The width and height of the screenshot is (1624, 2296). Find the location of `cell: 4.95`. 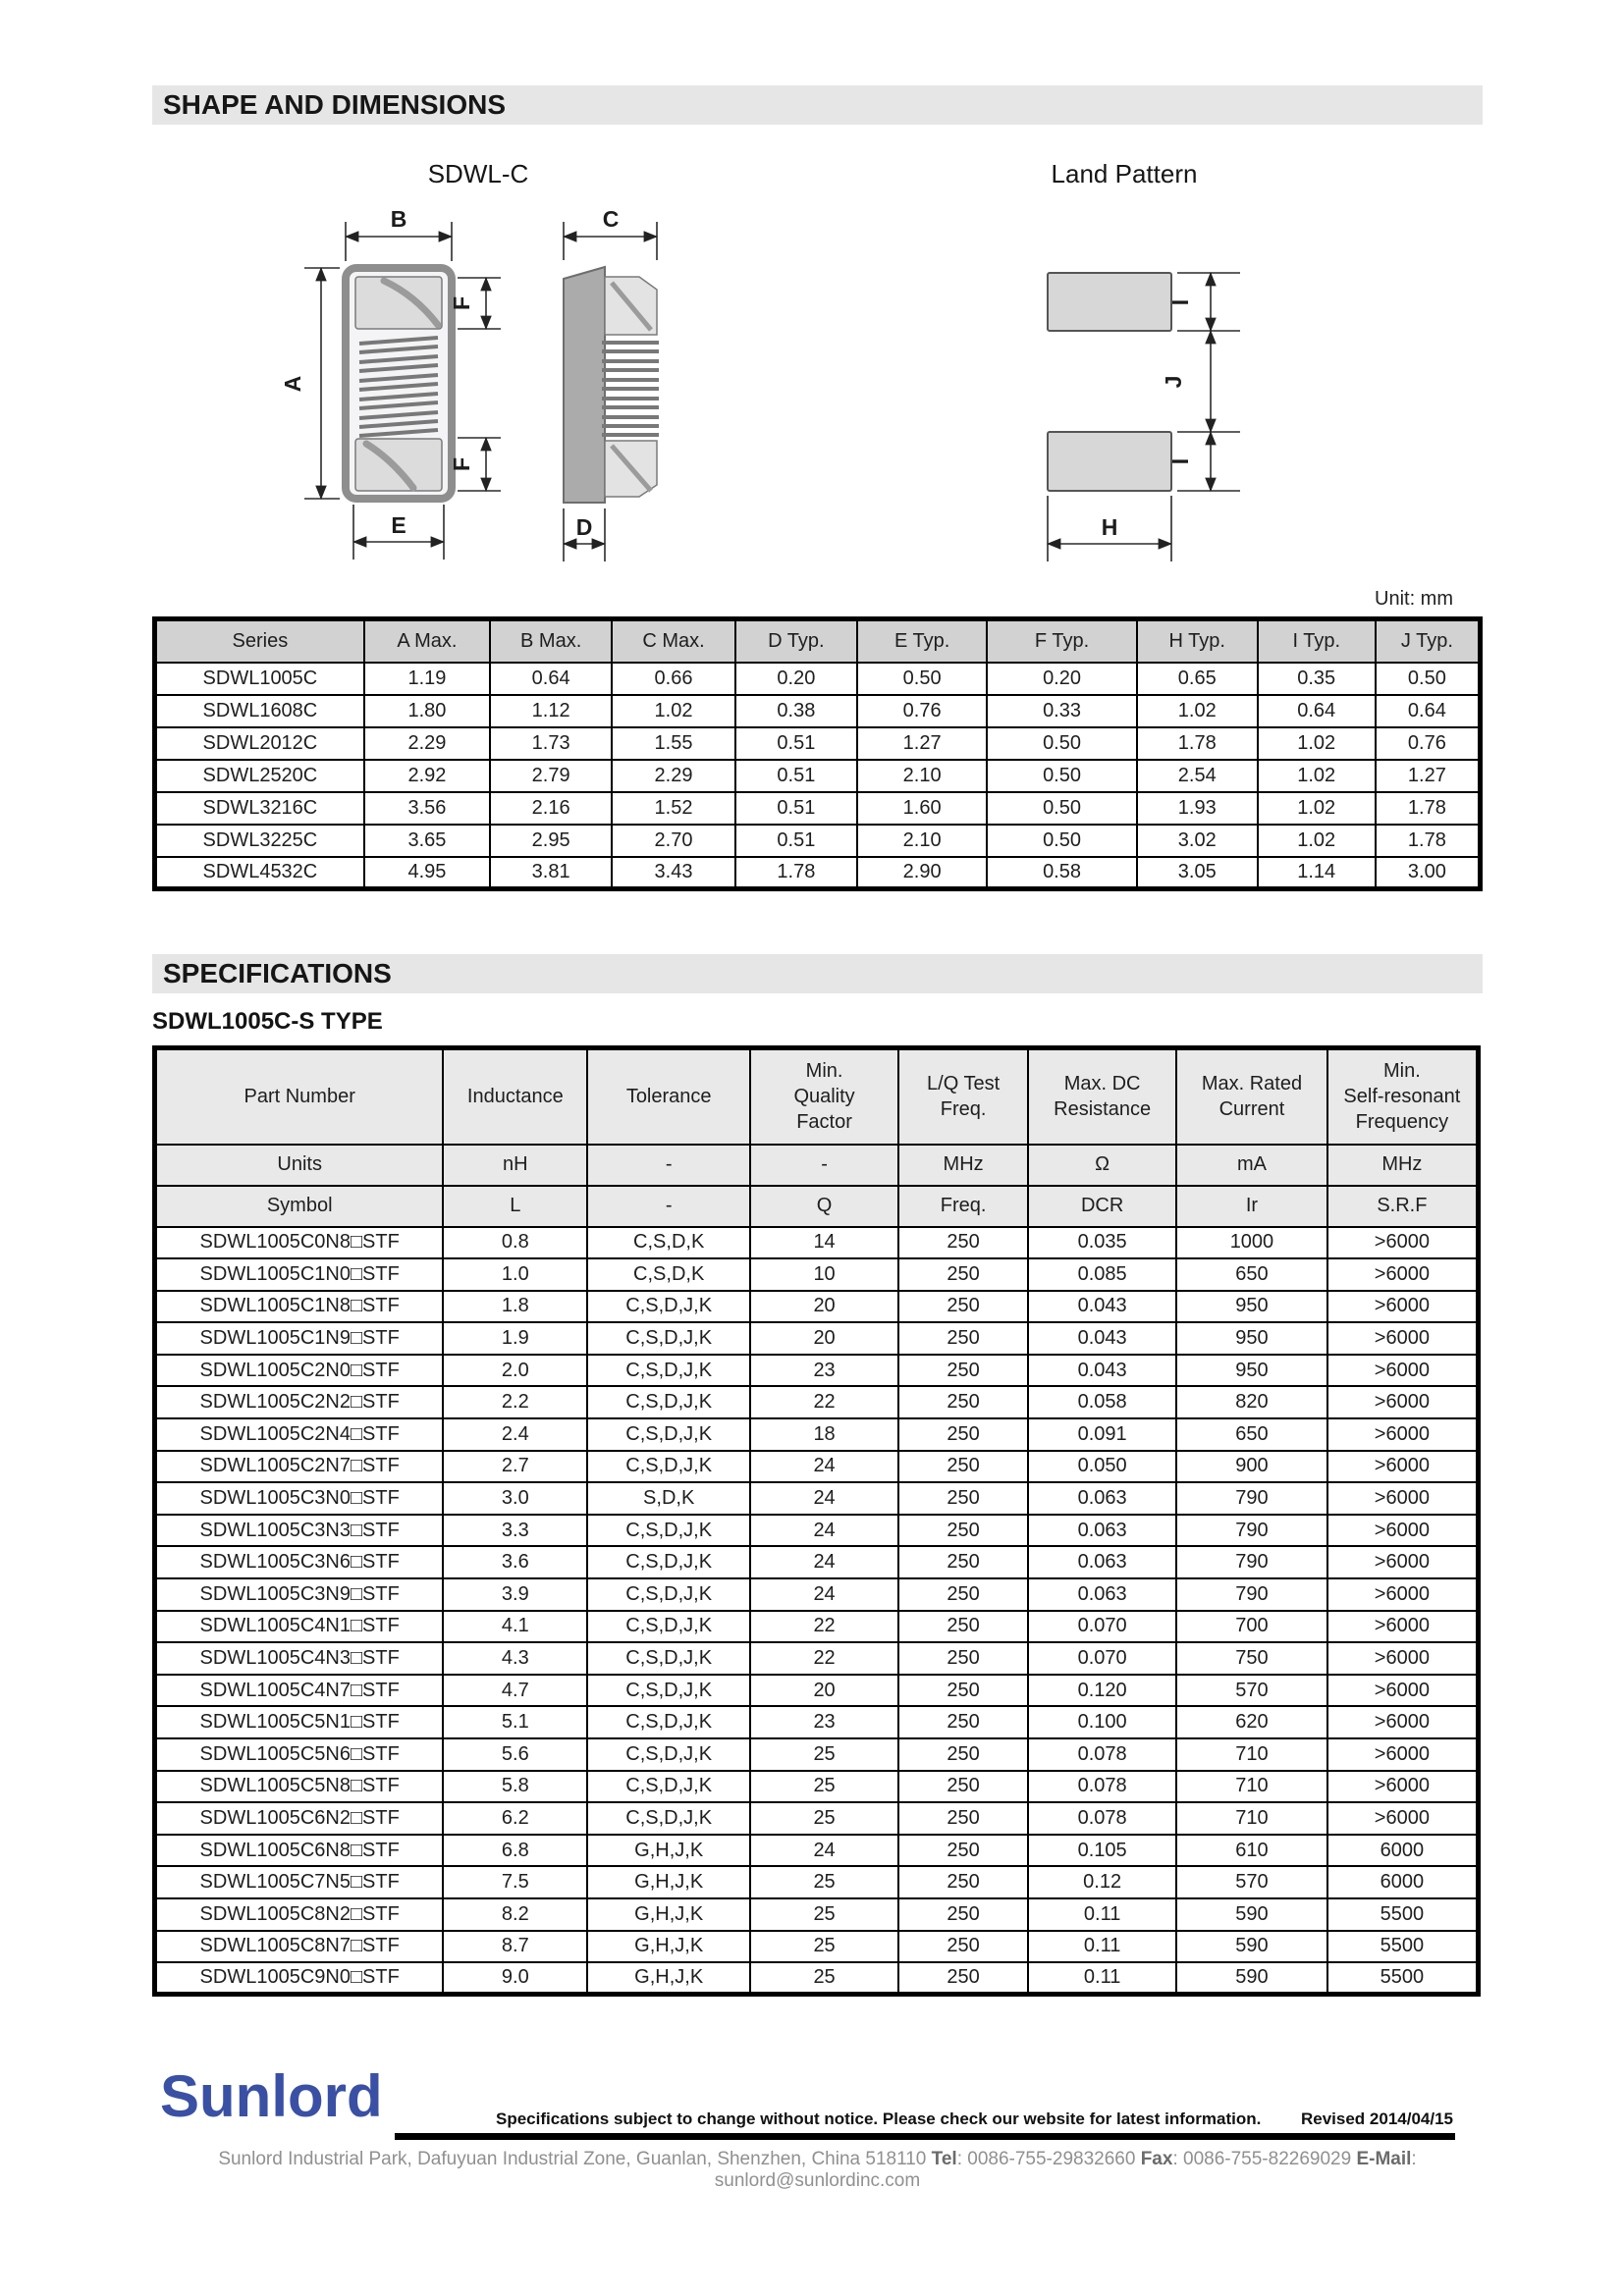

cell: 4.95 is located at coordinates (427, 872).